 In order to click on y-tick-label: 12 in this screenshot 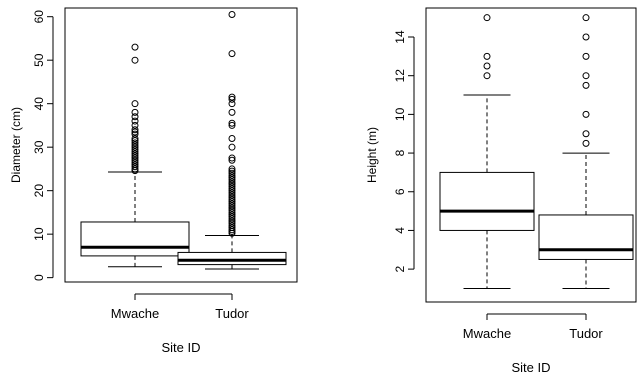, I will do `click(400, 76)`.